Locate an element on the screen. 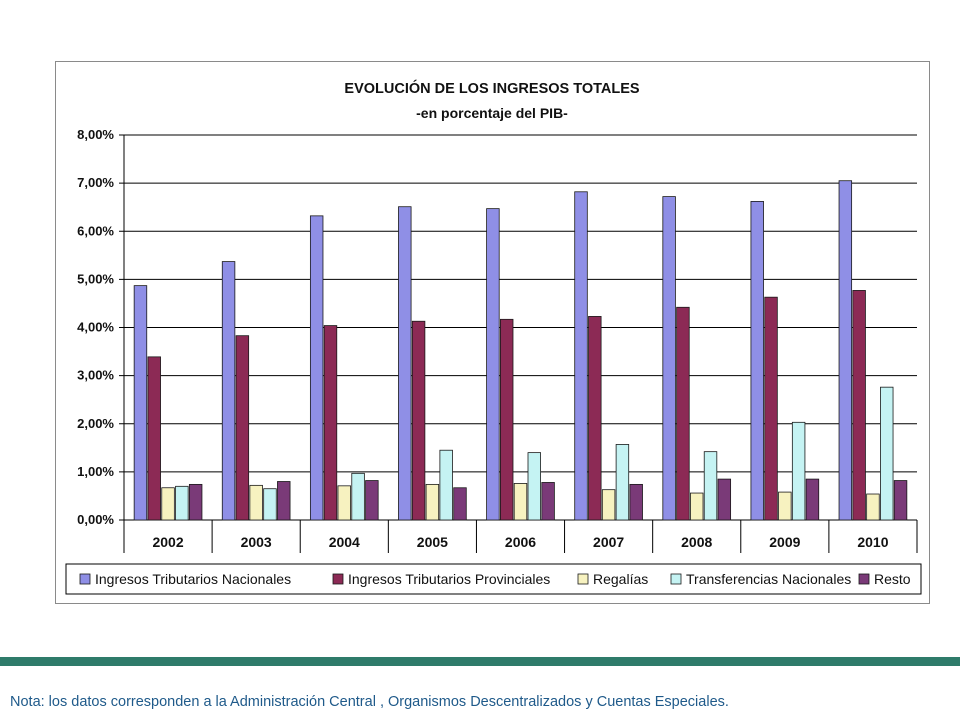  y-tick-label: 5,00% is located at coordinates (95, 278).